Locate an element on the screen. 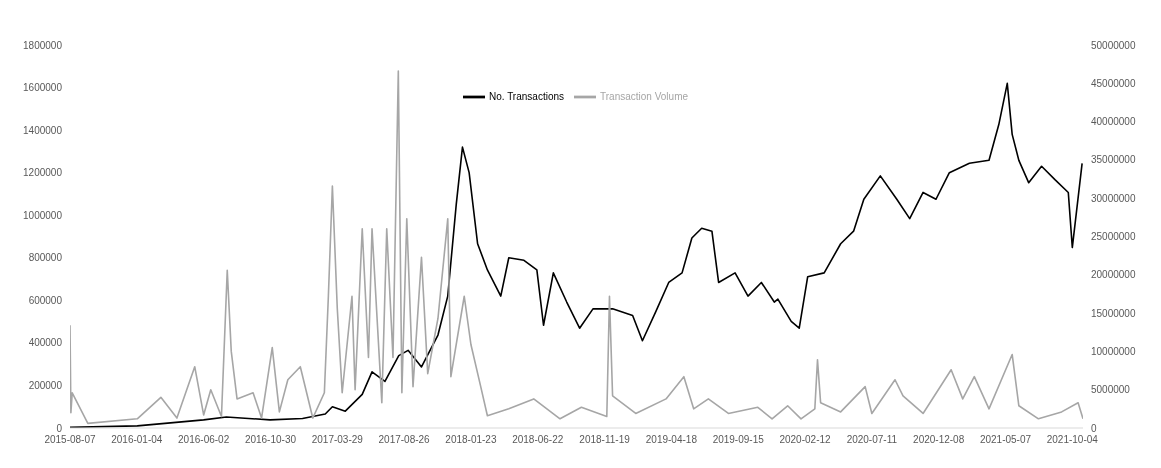 Image resolution: width=1161 pixels, height=468 pixels. y2-tick-label: 35000000 is located at coordinates (1113, 160).